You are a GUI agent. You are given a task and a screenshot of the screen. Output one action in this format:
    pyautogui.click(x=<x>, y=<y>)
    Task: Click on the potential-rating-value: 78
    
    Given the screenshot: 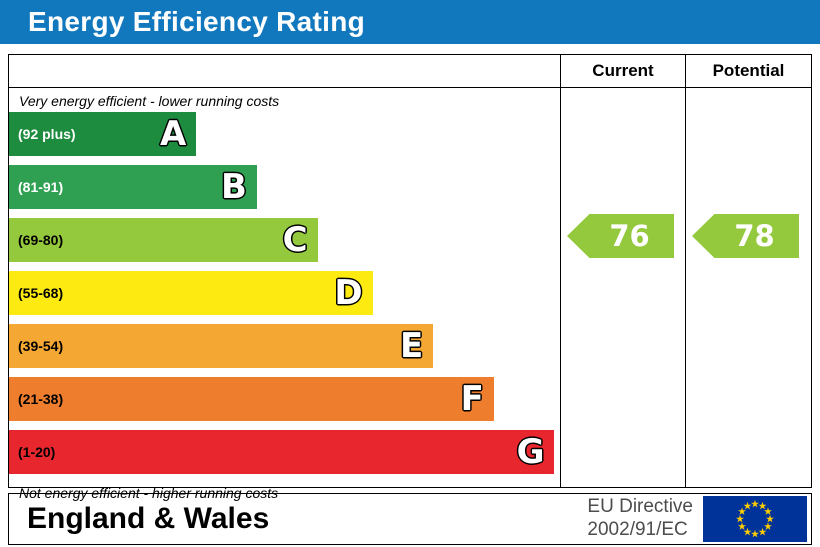 What is the action you would take?
    pyautogui.click(x=754, y=236)
    